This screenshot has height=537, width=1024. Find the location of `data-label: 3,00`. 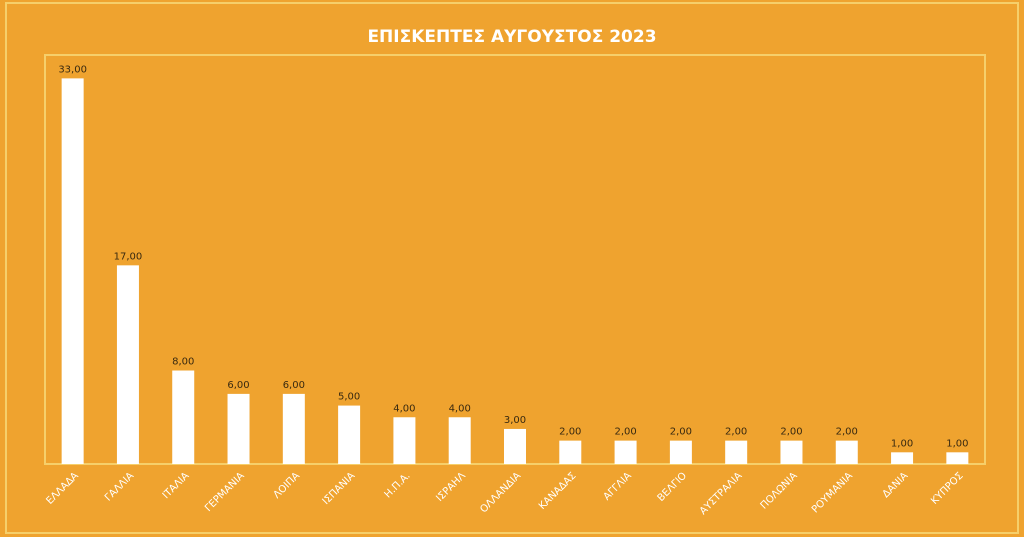

data-label: 3,00 is located at coordinates (515, 420).